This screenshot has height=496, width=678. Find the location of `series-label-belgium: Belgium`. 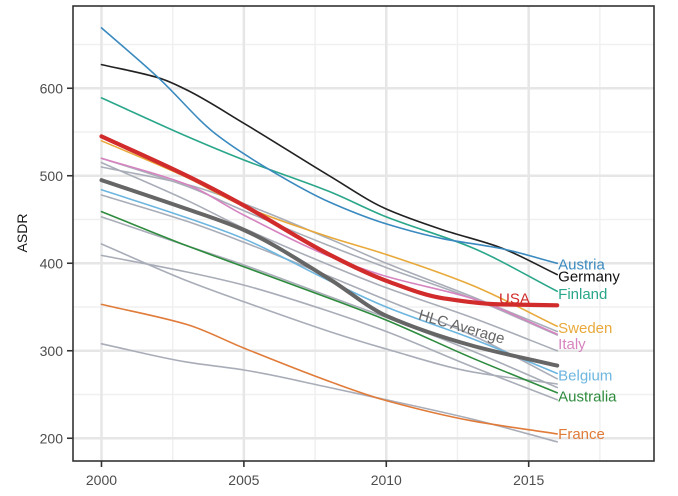

series-label-belgium: Belgium is located at coordinates (585, 375).